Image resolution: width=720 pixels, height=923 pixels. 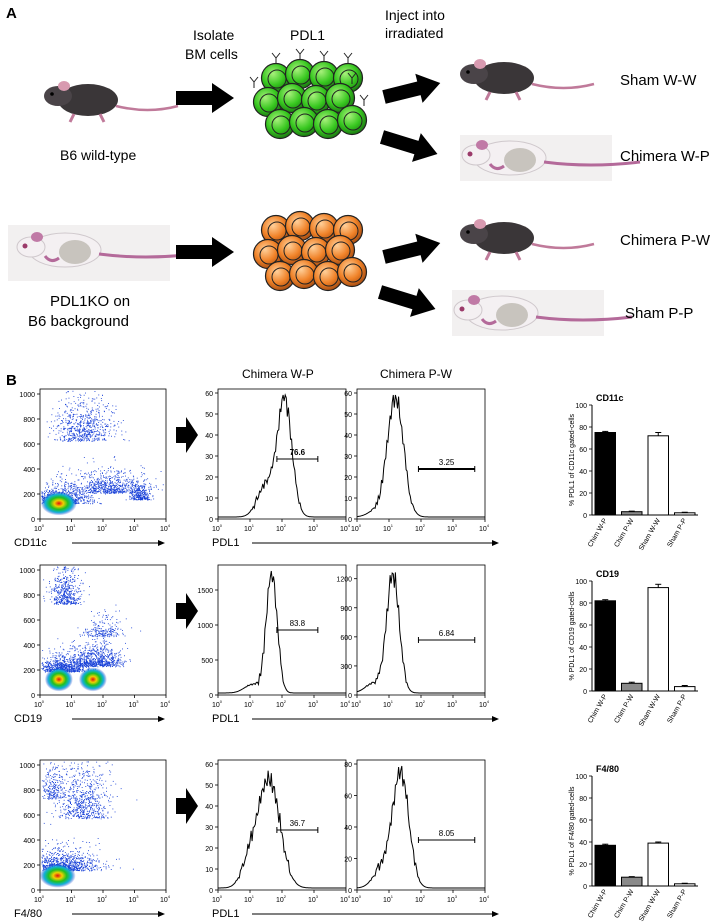 I want to click on histogram-pw: 0 10 20 30 40 50 60 100 10¹ 10² 10³ 10⁴ 3.25, so click(x=417, y=460).